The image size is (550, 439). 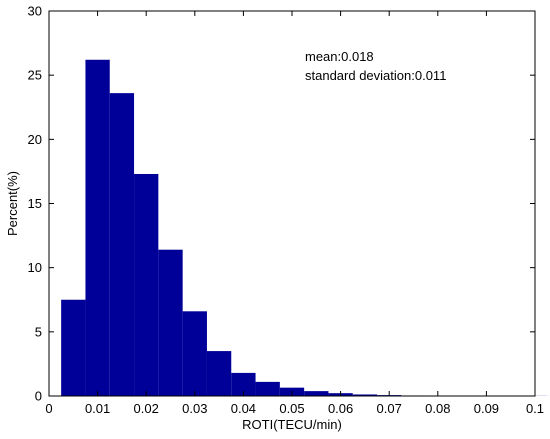 I want to click on y-tick-label: 15, so click(x=35, y=203).